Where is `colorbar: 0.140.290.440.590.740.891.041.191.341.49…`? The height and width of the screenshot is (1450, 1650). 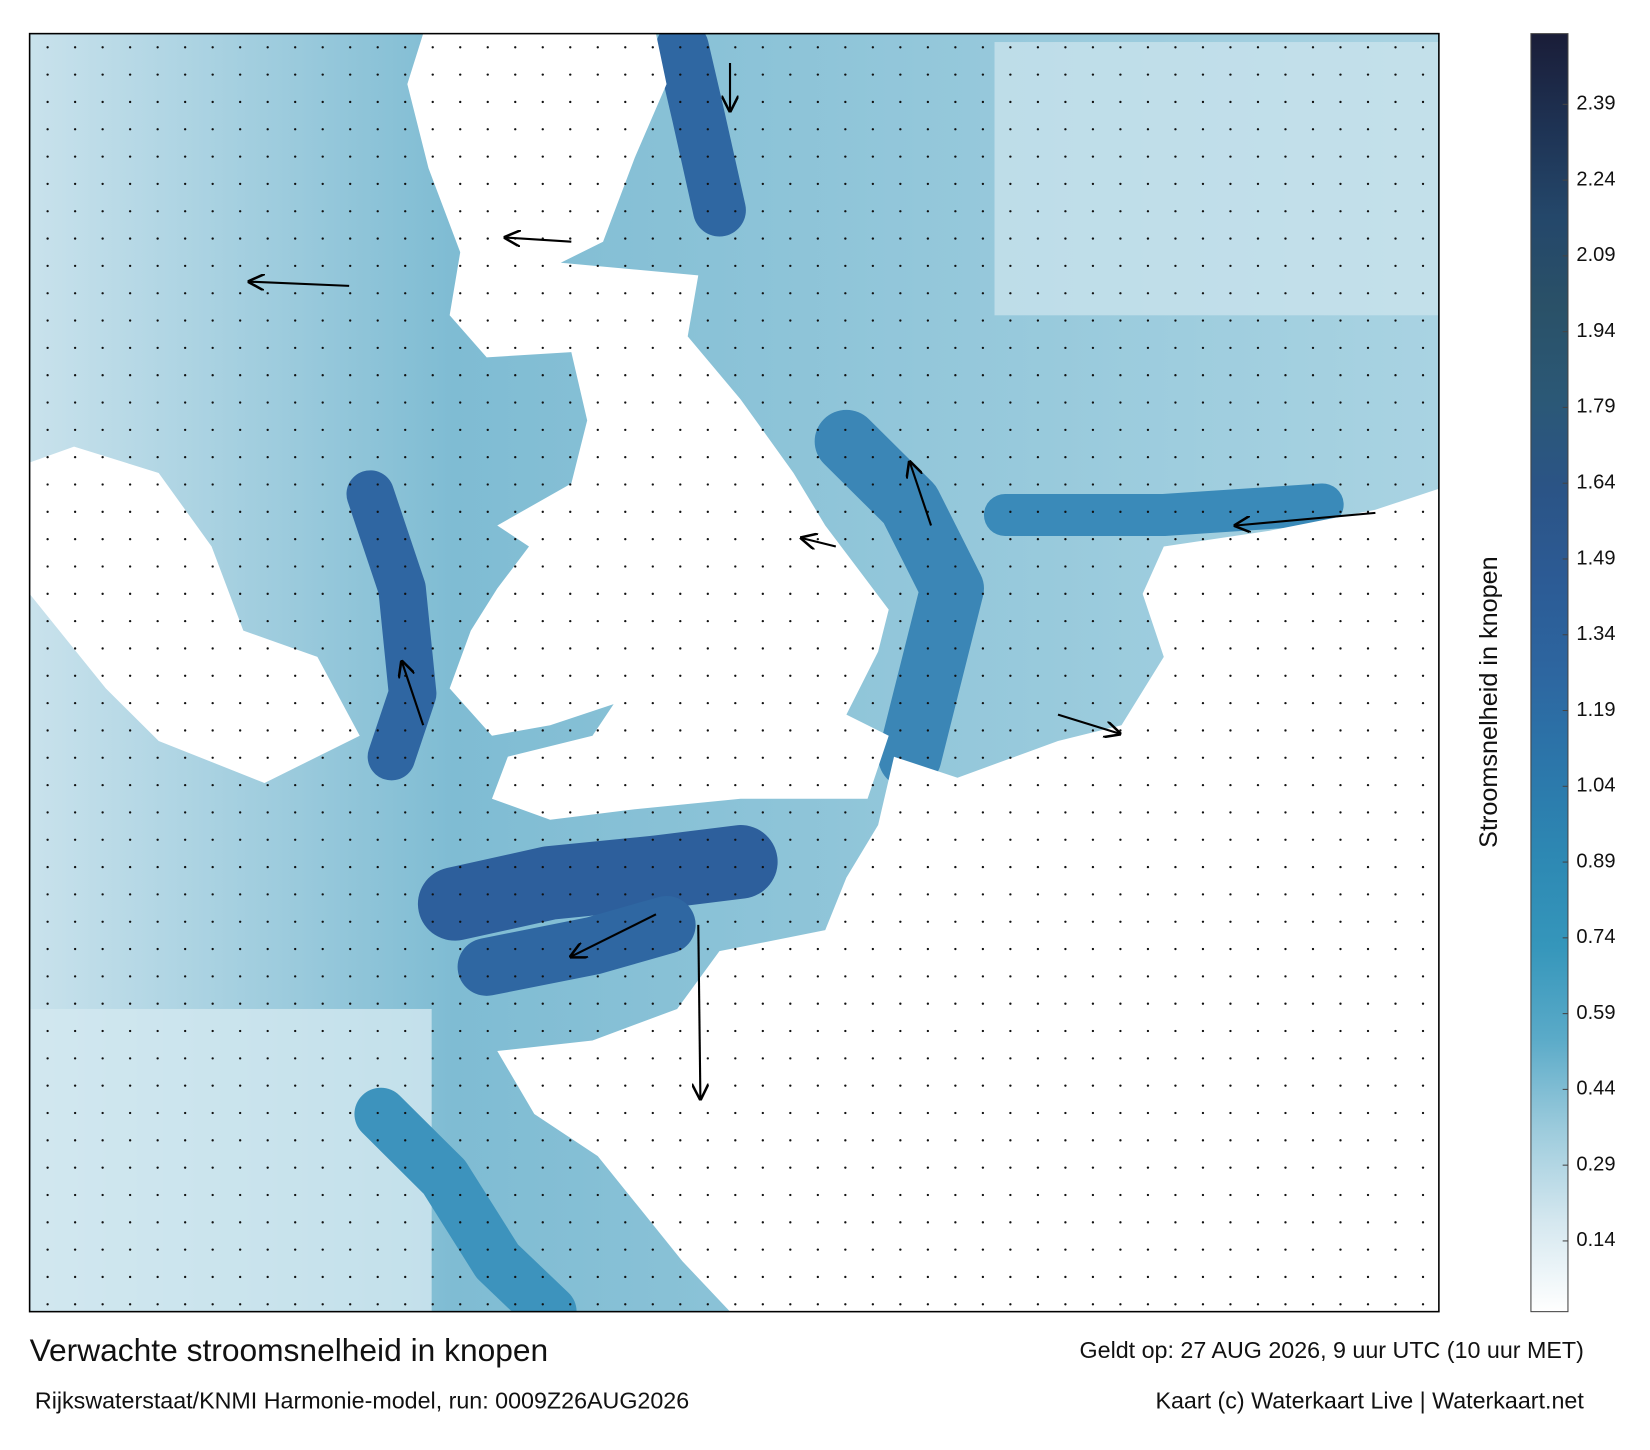 colorbar: 0.140.290.440.590.740.891.041.191.341.49… is located at coordinates (1573, 673).